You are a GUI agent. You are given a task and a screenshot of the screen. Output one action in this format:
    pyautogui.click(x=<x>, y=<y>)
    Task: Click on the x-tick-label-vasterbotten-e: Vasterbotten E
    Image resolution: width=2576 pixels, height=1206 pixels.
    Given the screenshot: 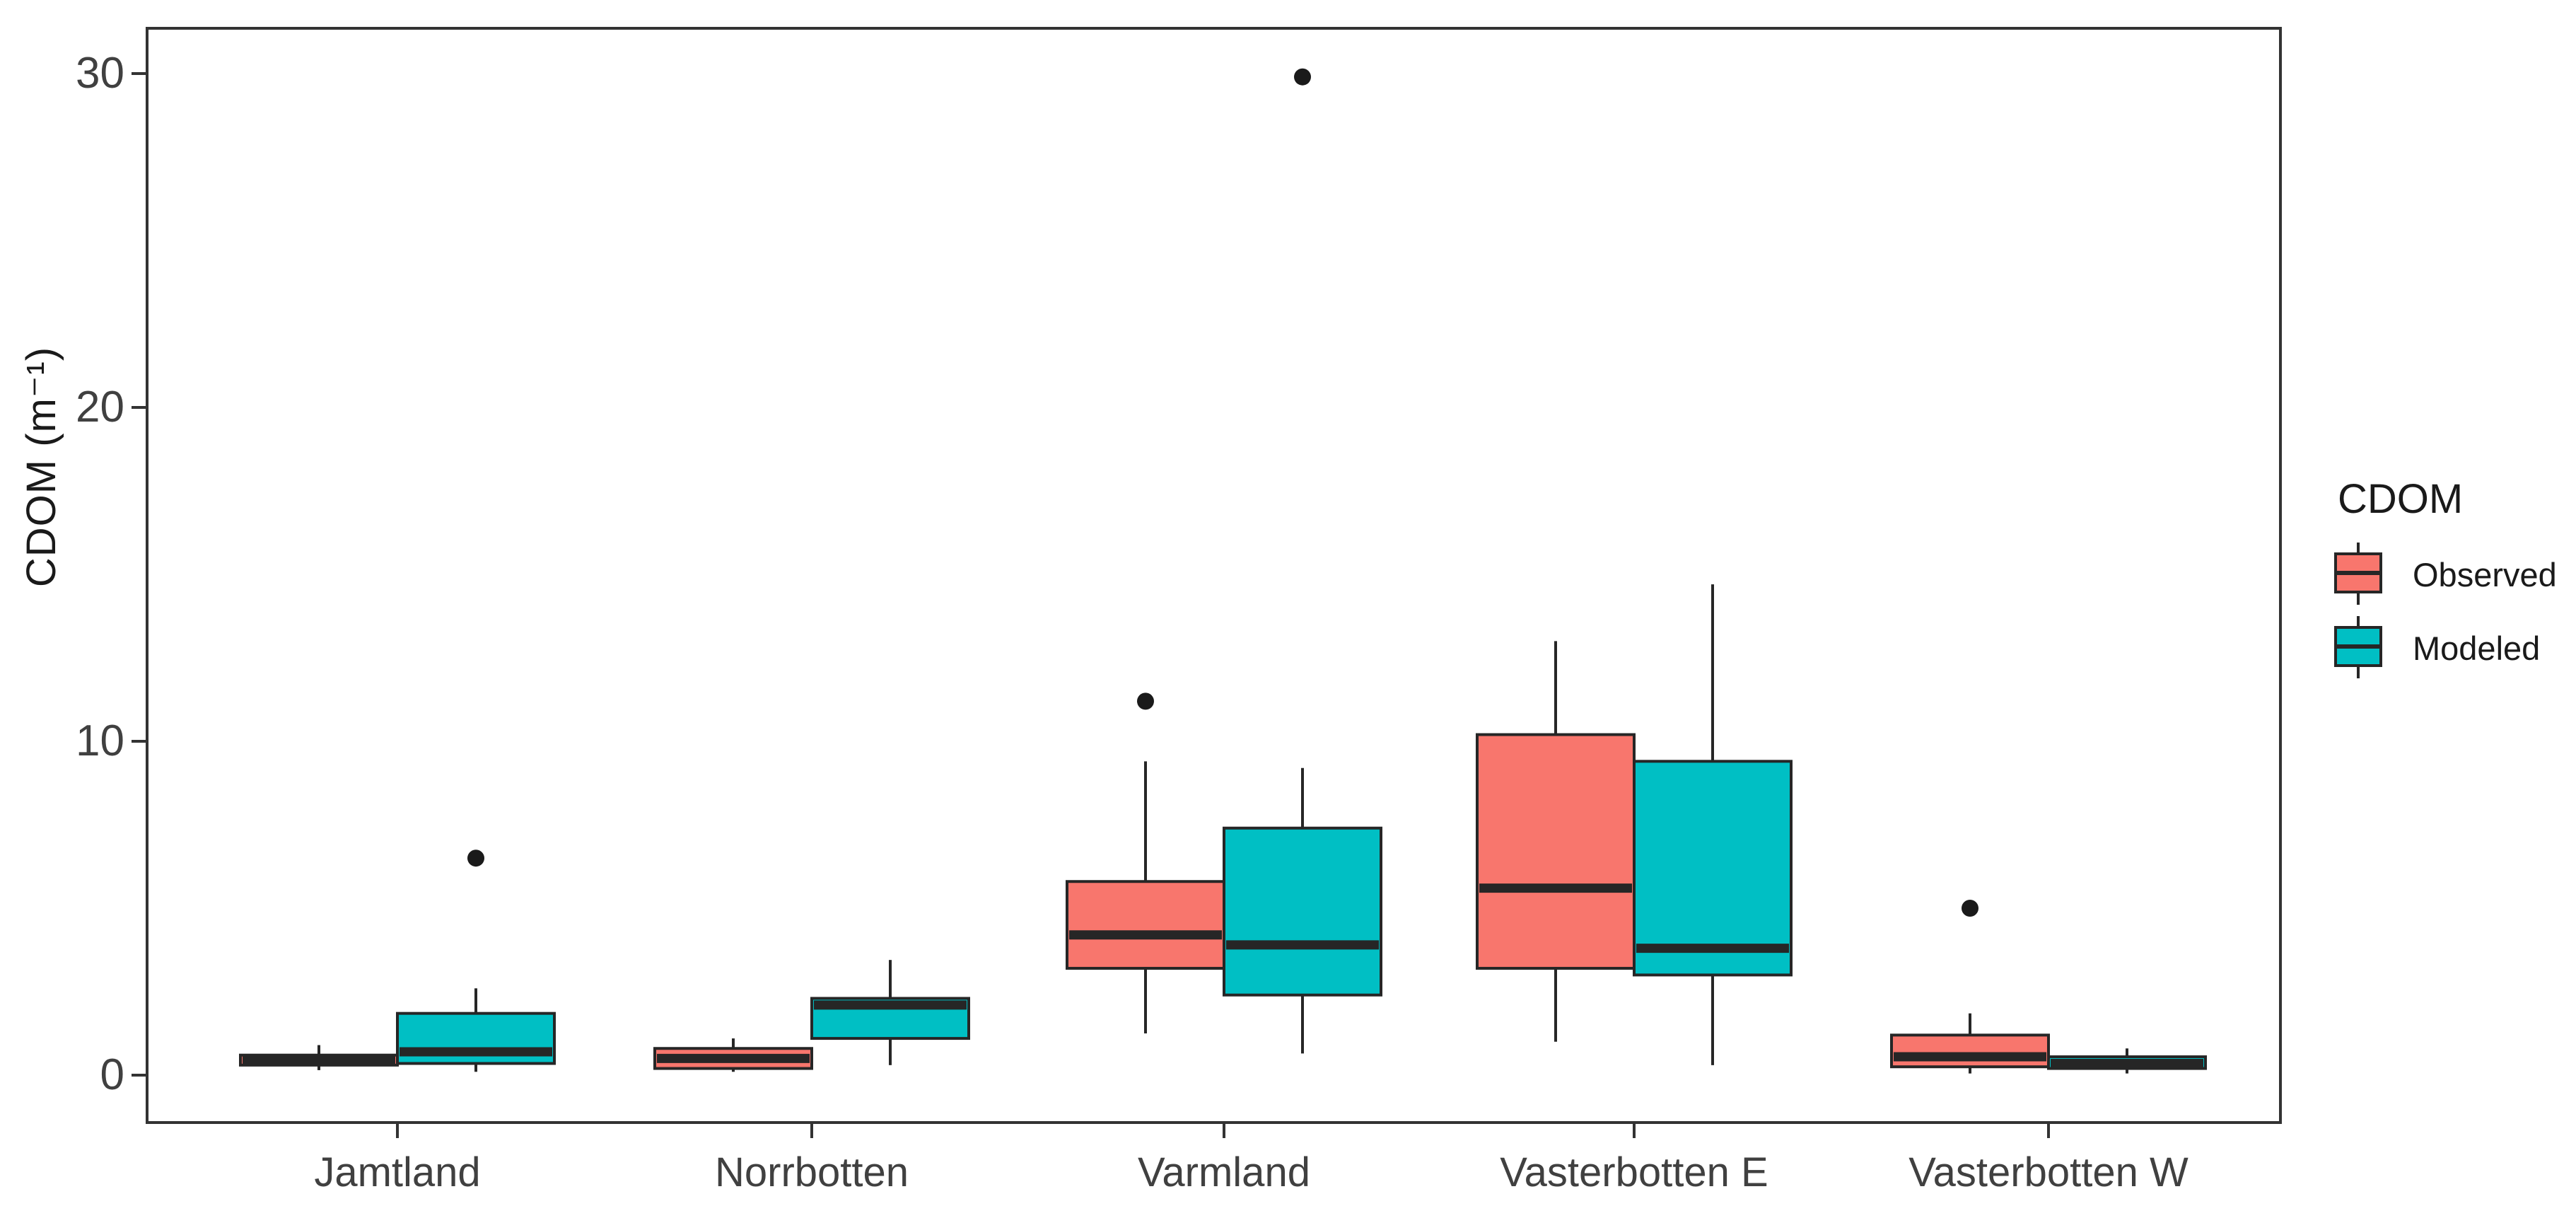 What is the action you would take?
    pyautogui.click(x=1634, y=1172)
    